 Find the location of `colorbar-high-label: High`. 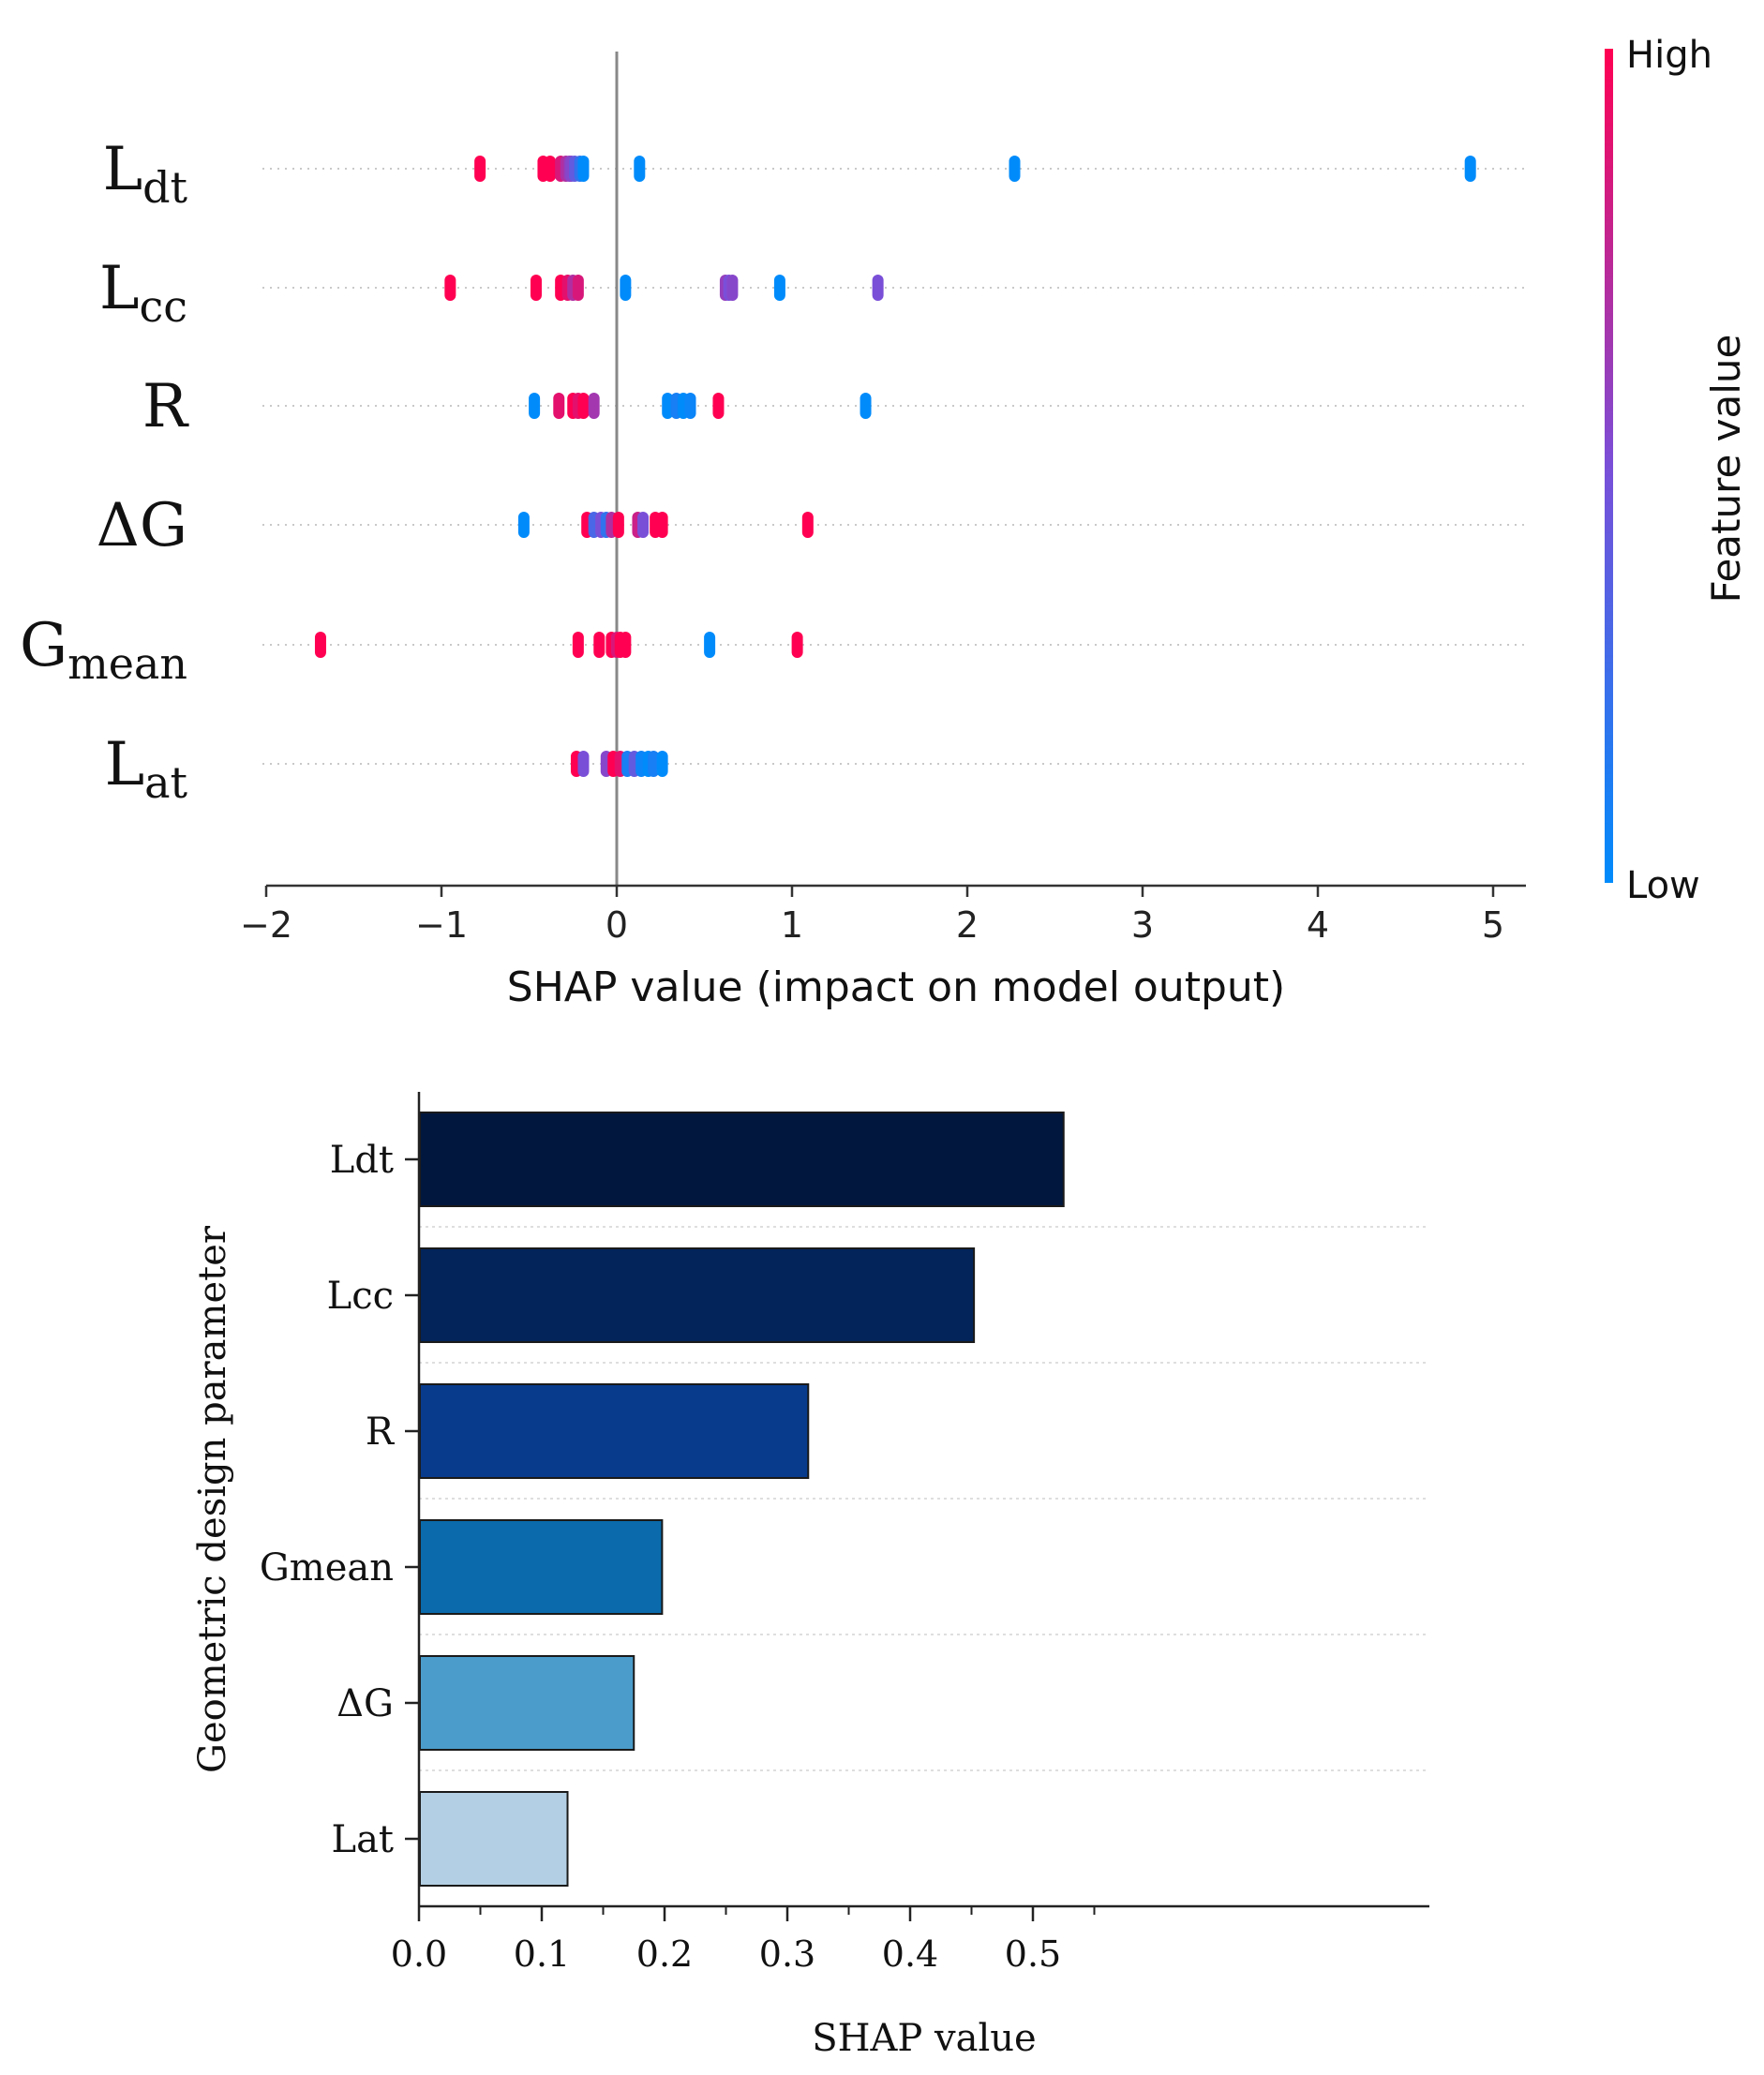

colorbar-high-label: High is located at coordinates (1669, 55).